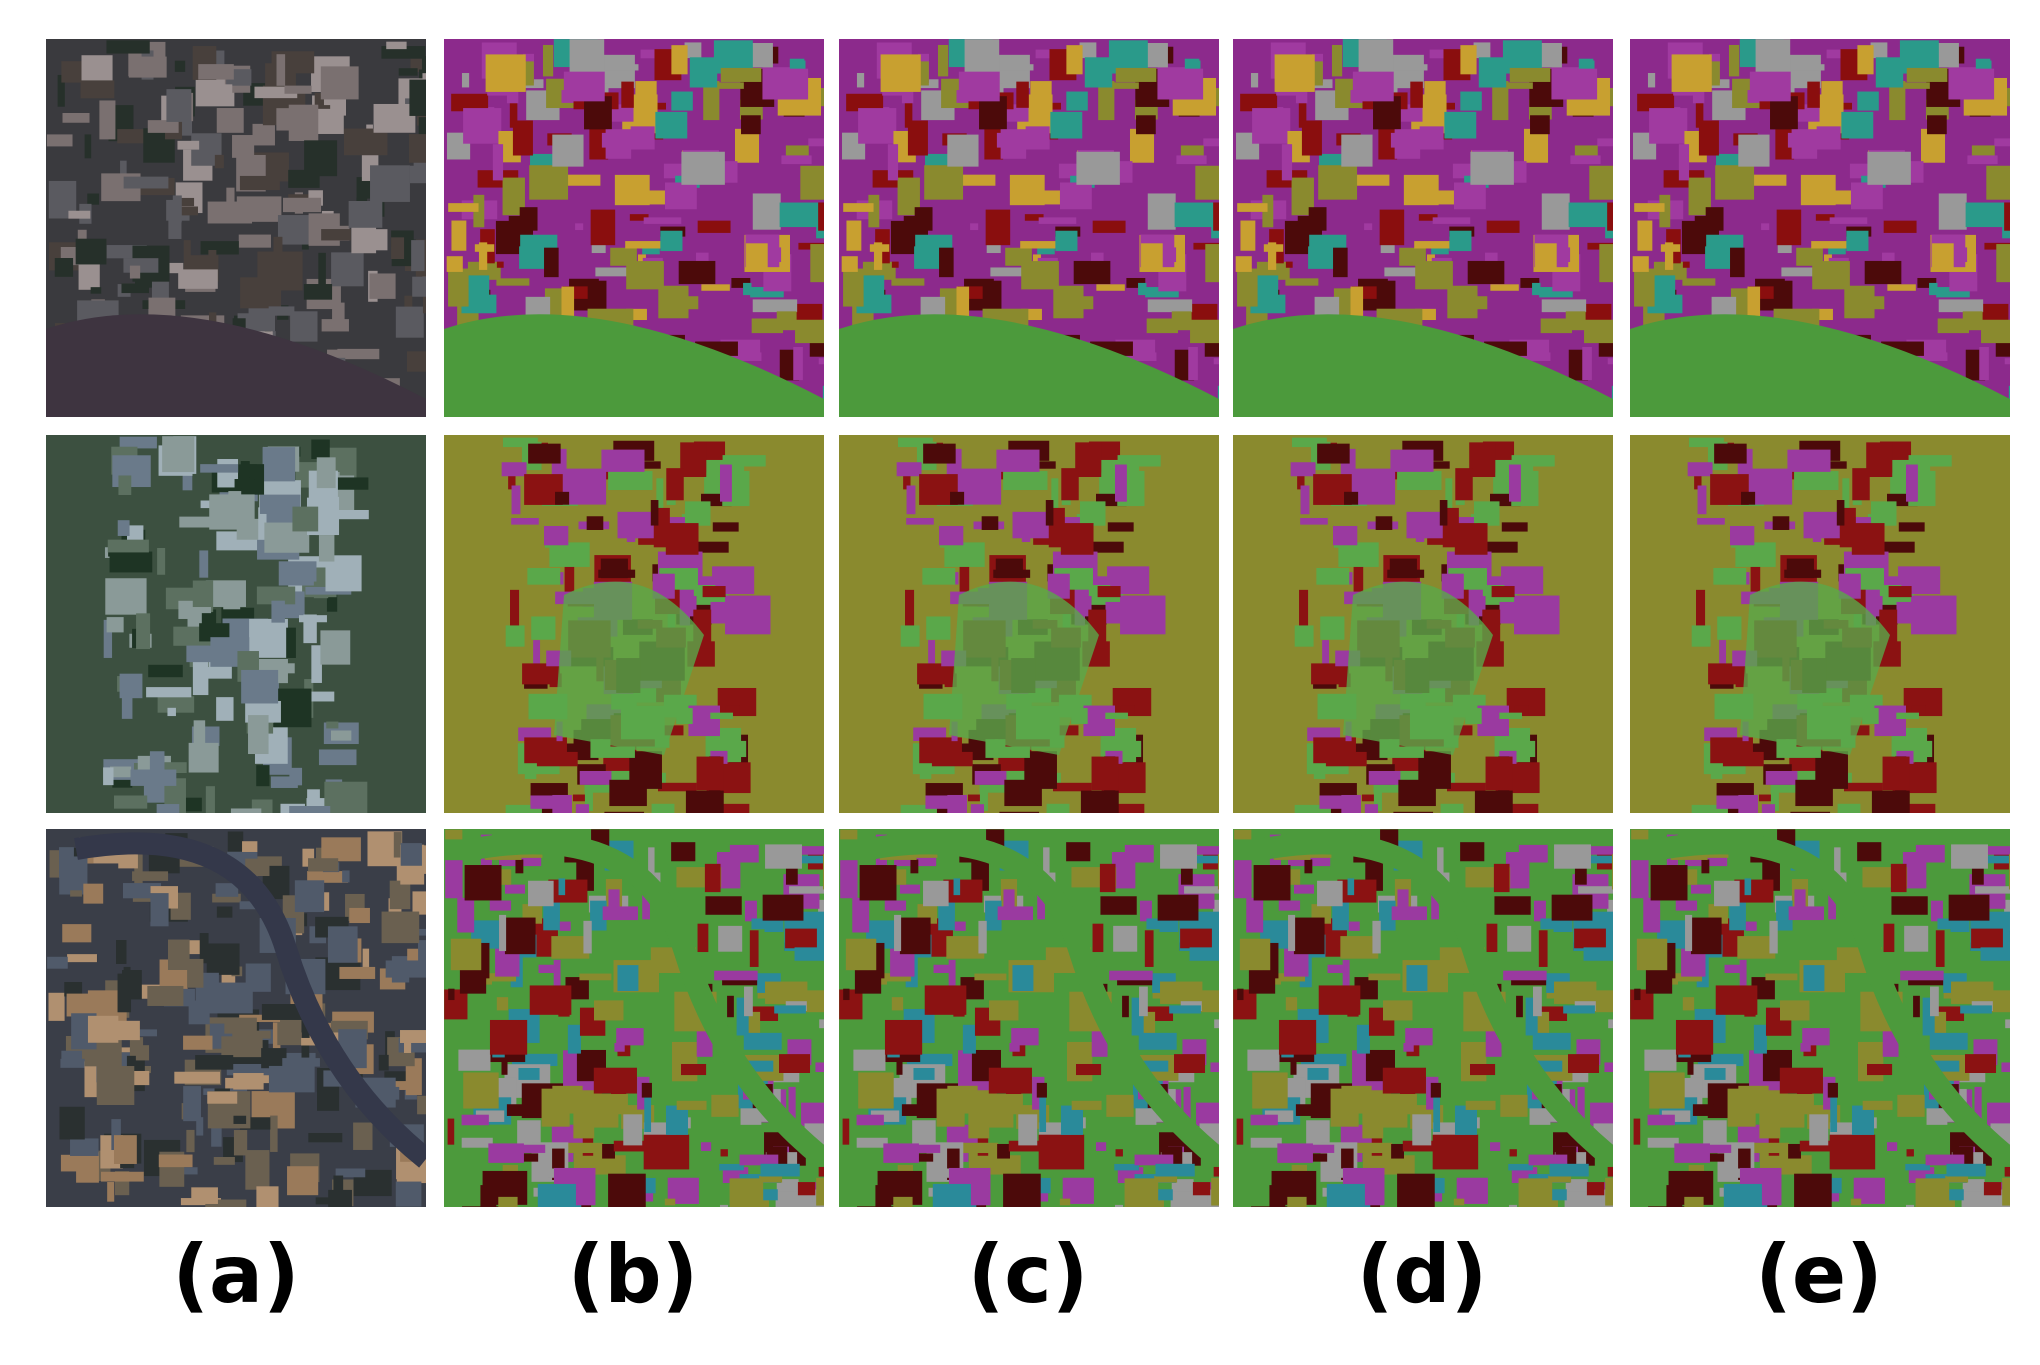  What do you see at coordinates (236, 624) in the screenshot?
I see `tile-content` at bounding box center [236, 624].